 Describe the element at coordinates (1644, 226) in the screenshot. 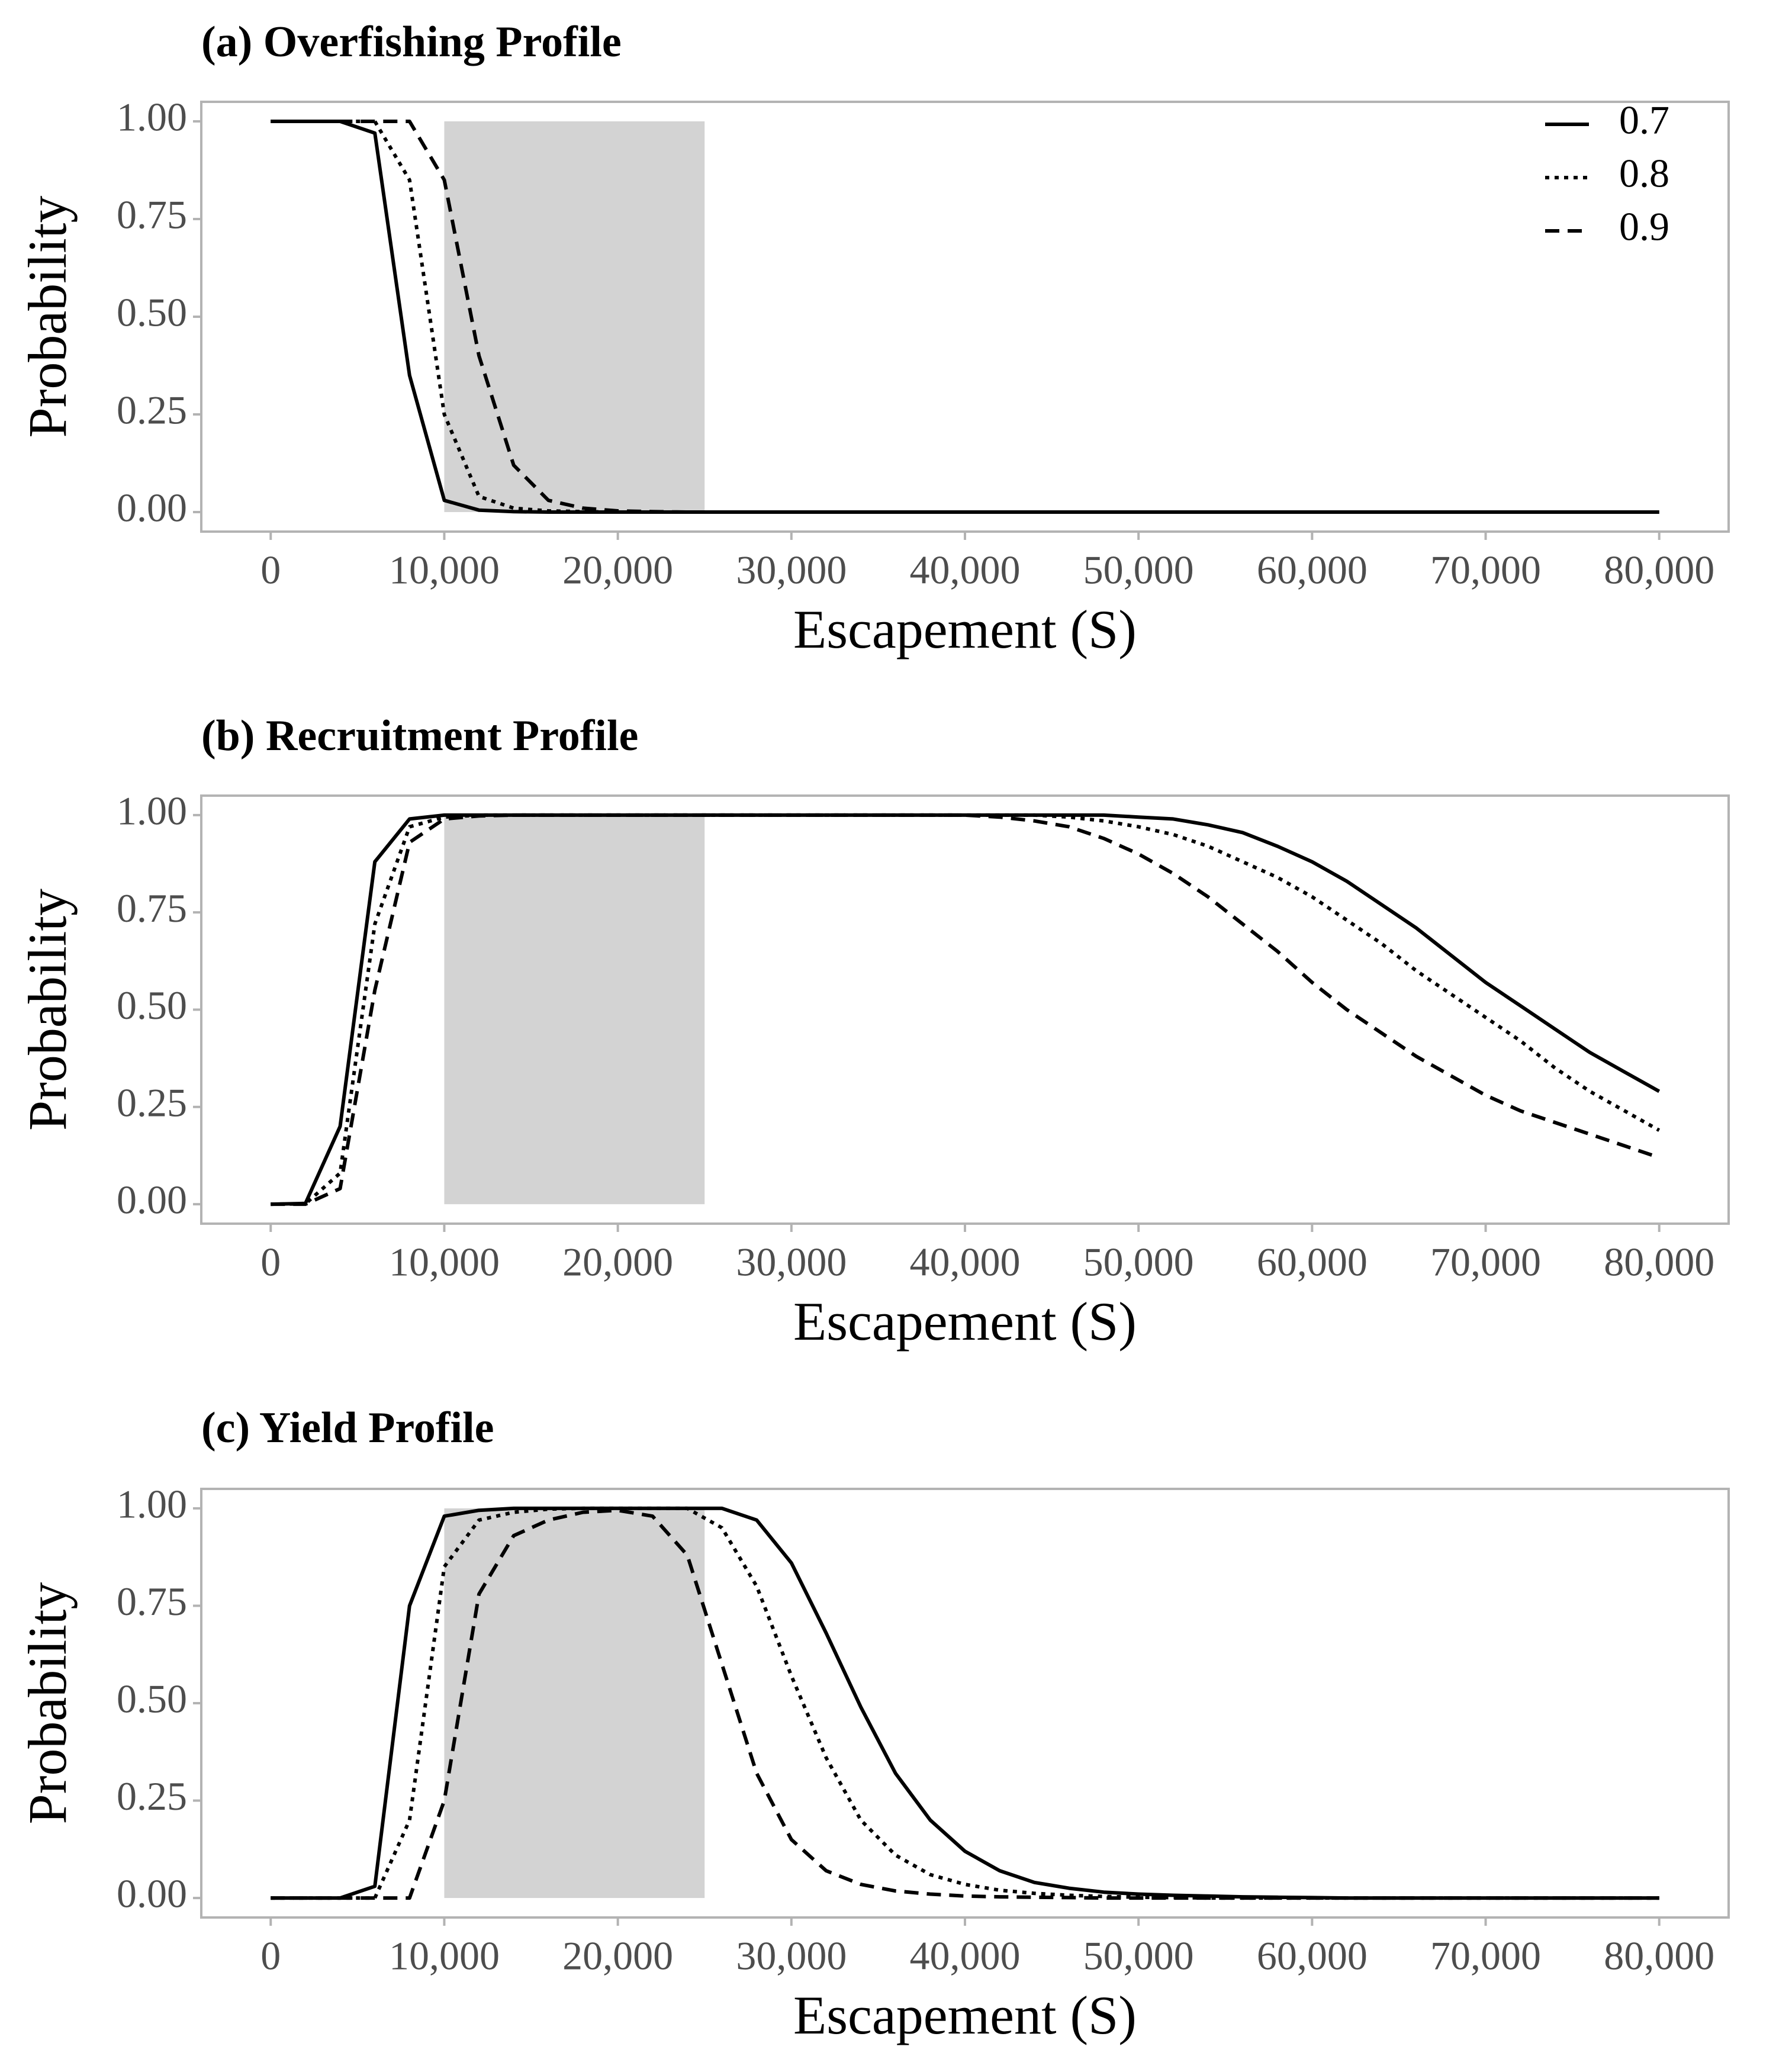

I see `legend-label: 0.9` at that location.